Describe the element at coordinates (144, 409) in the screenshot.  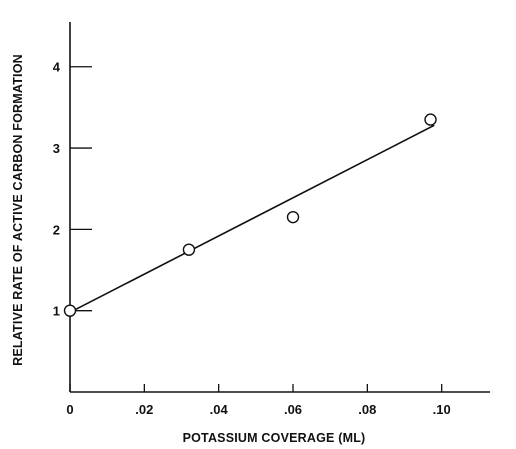
I see `x-tick-label: .02` at that location.